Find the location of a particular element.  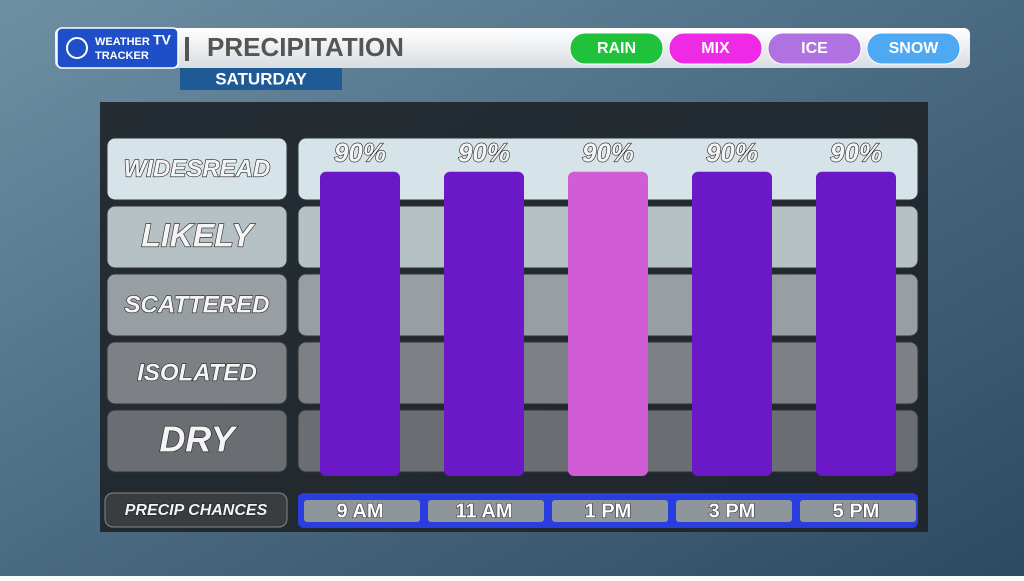

legend-label: ICE is located at coordinates (814, 48).